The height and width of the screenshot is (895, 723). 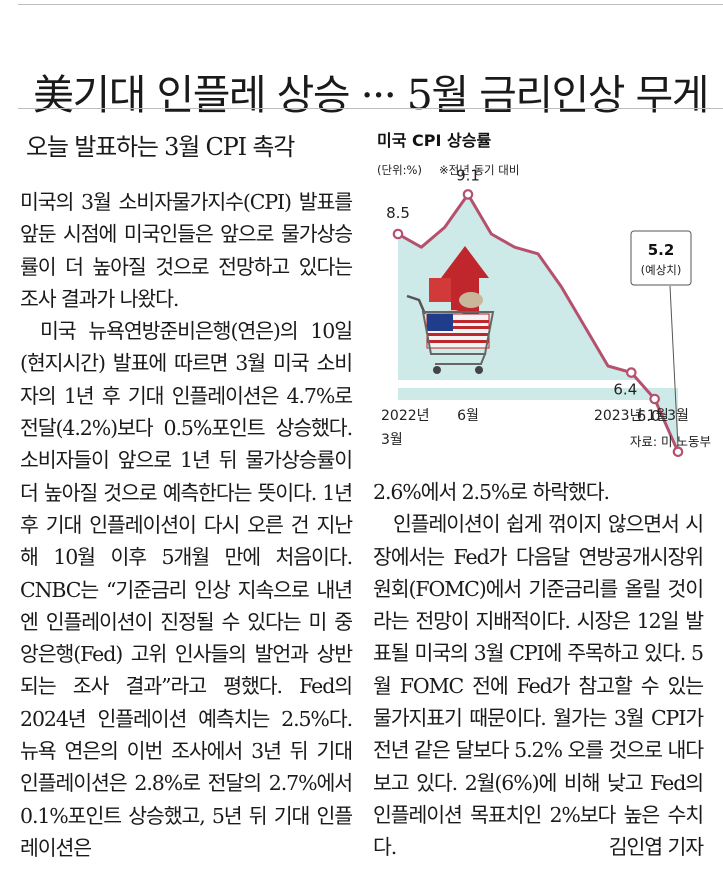 What do you see at coordinates (674, 366) in the screenshot?
I see `callout-leader` at bounding box center [674, 366].